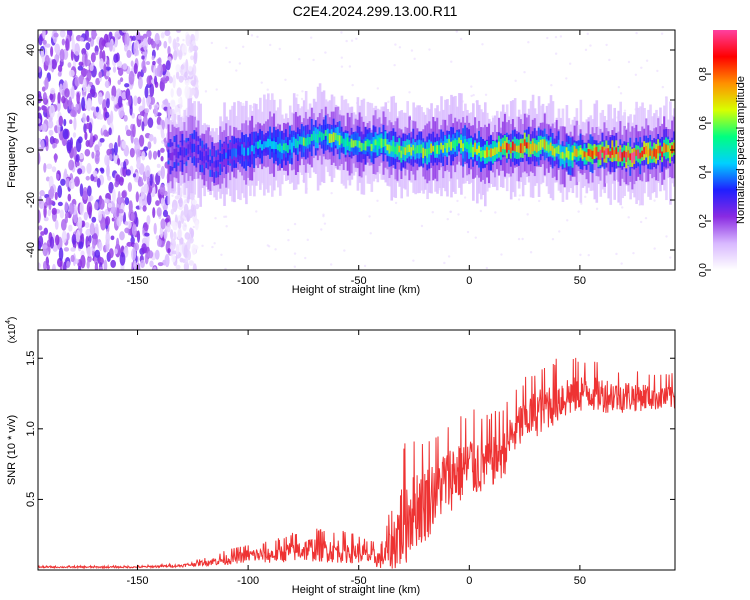  I want to click on colorbar-tick-label: 0.4, so click(703, 172).